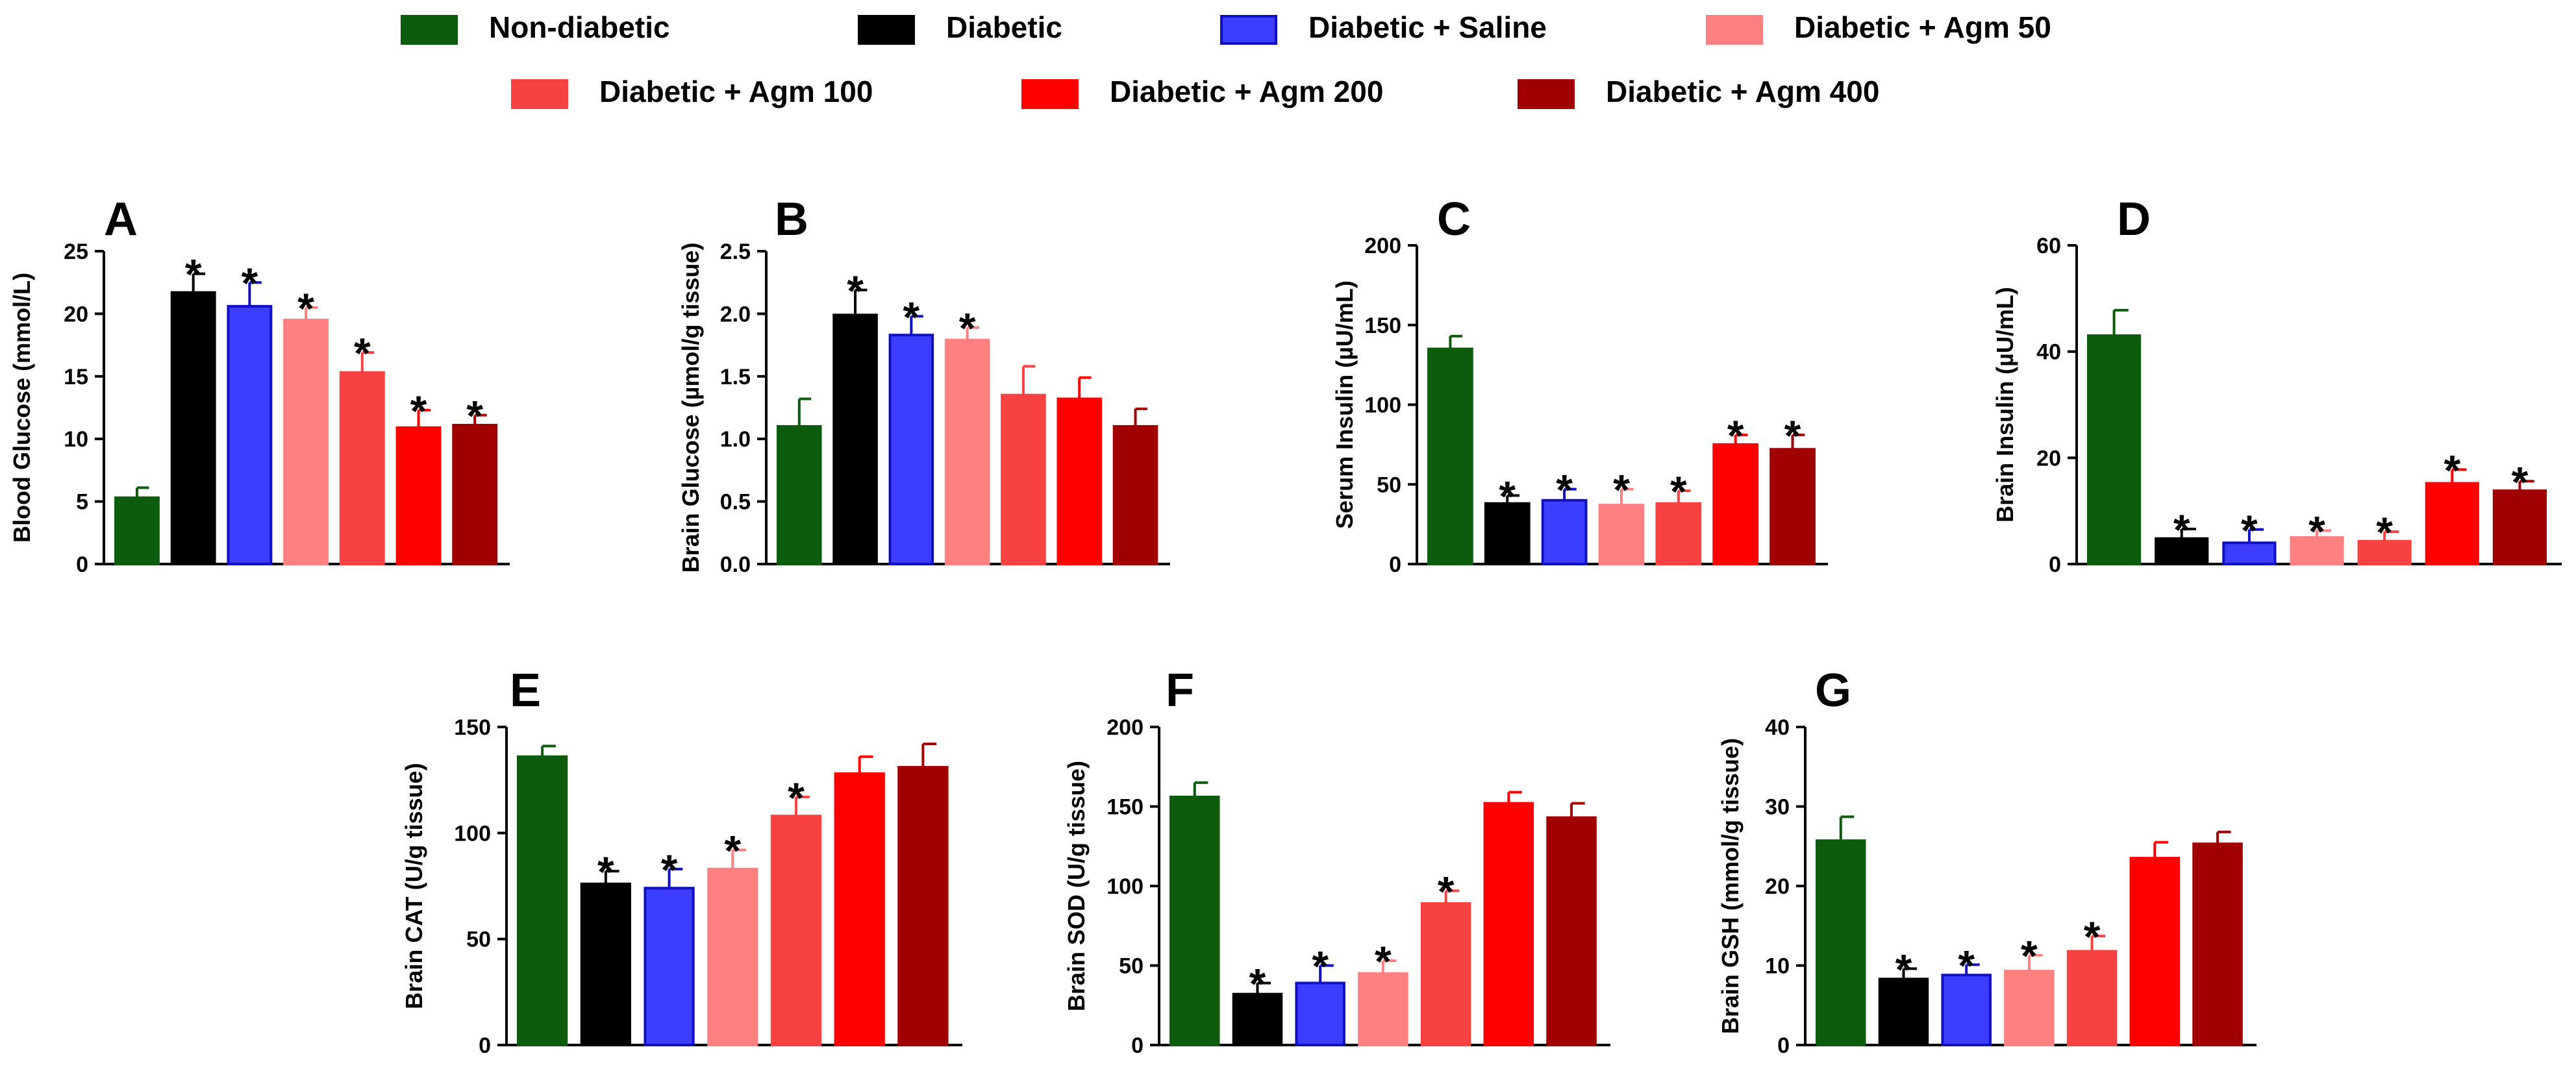 The height and width of the screenshot is (1071, 2576). What do you see at coordinates (1777, 727) in the screenshot?
I see `y-tick-label: 40` at bounding box center [1777, 727].